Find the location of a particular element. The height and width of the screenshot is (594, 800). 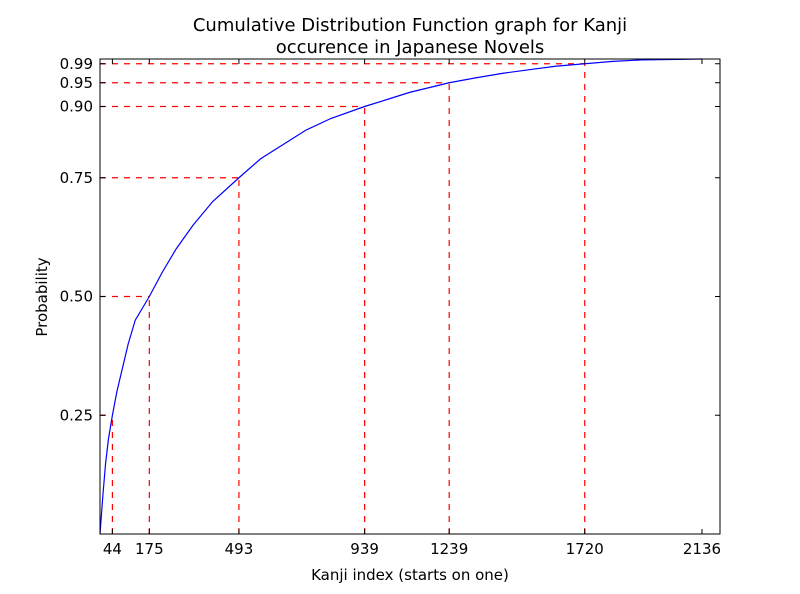

x-tick-label-2: 493 is located at coordinates (239, 549).